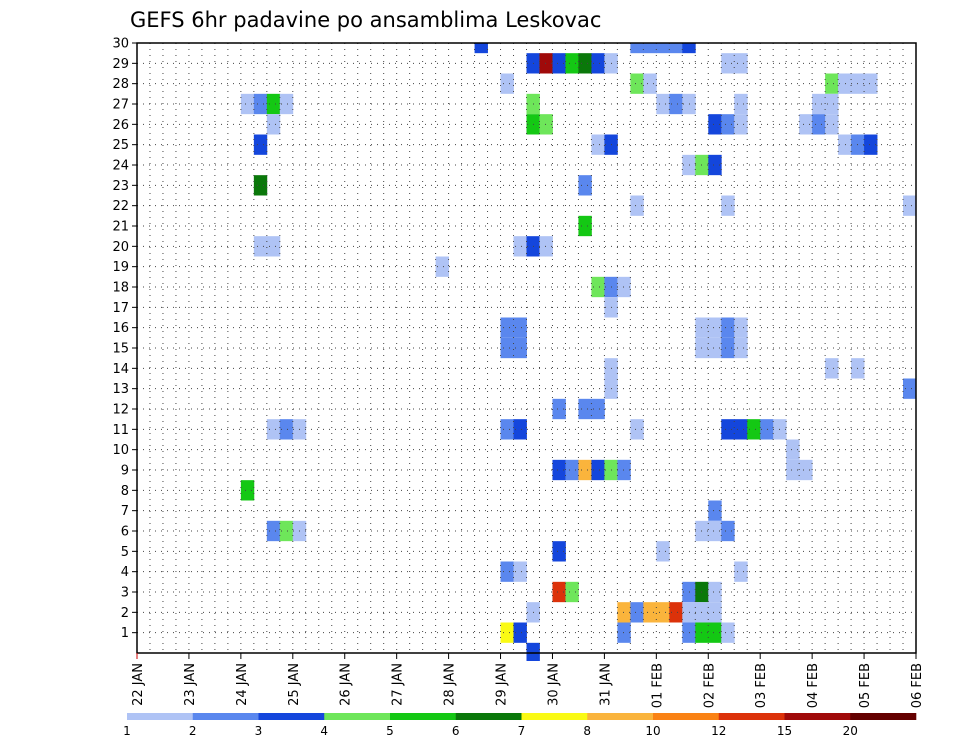 Image resolution: width=960 pixels, height=742 pixels. I want to click on x-tick-label: 22 JAN, so click(138, 684).